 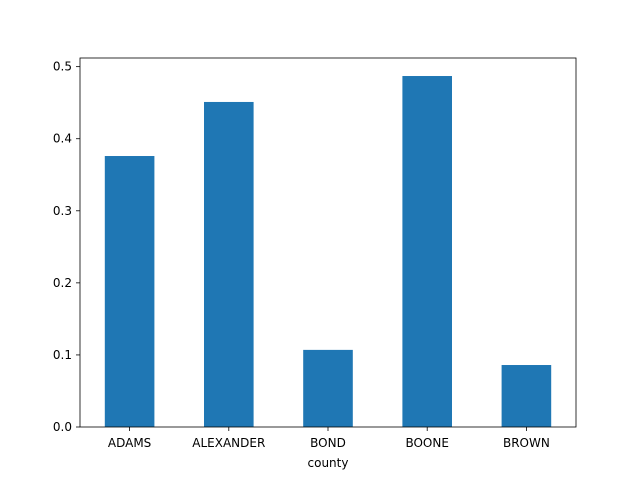 What do you see at coordinates (62, 67) in the screenshot?
I see `y-tick-label: 0.5` at bounding box center [62, 67].